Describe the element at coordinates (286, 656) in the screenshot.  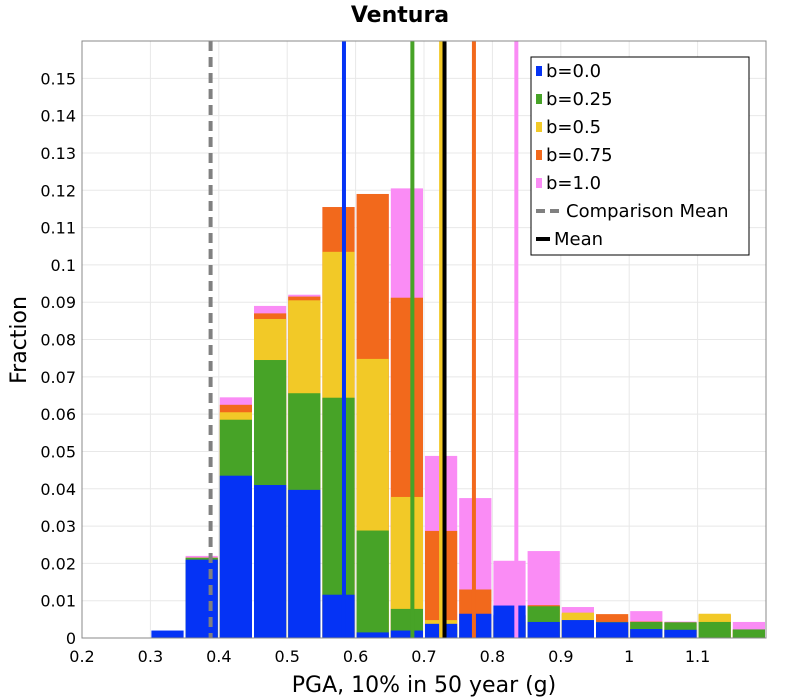
I see `x-tick-label: 0.5` at that location.